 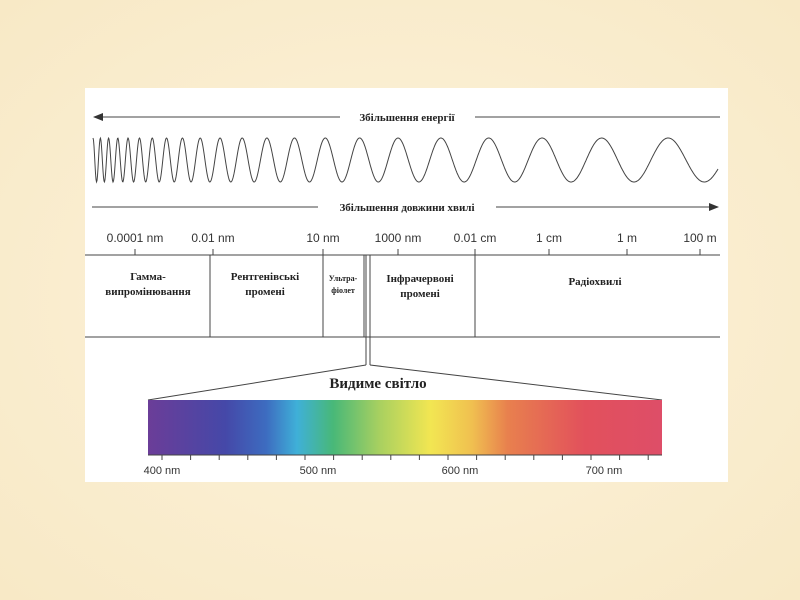 What do you see at coordinates (549, 238) in the screenshot?
I see `scale-label: 1 cm` at bounding box center [549, 238].